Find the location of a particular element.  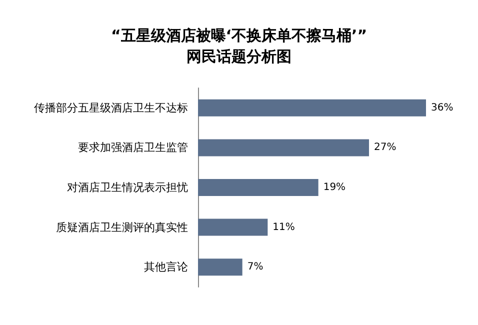

data-label: 27% is located at coordinates (385, 148).